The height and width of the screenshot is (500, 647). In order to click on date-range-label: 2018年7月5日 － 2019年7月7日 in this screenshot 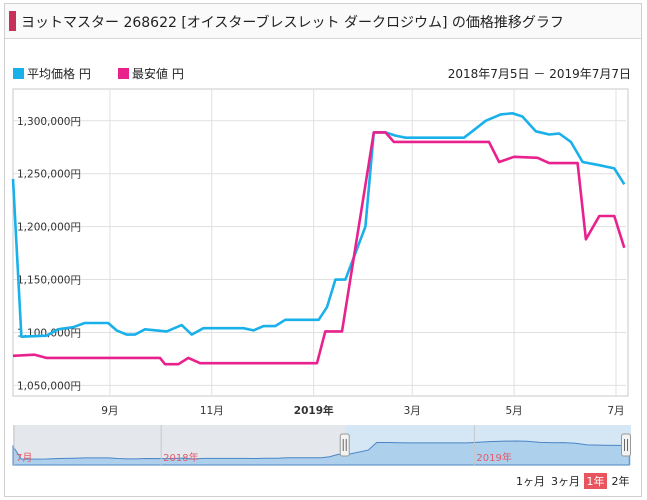, I will do `click(539, 74)`.